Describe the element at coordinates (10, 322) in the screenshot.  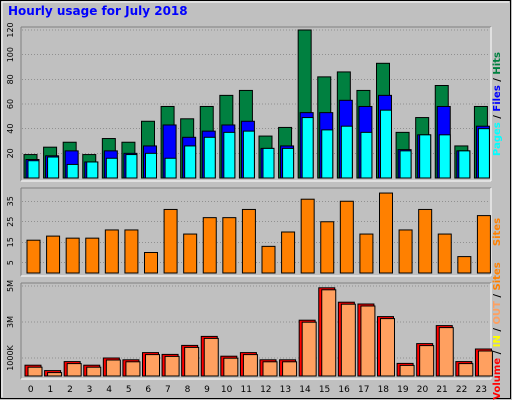
I see `y-tick-label: 3M` at that location.